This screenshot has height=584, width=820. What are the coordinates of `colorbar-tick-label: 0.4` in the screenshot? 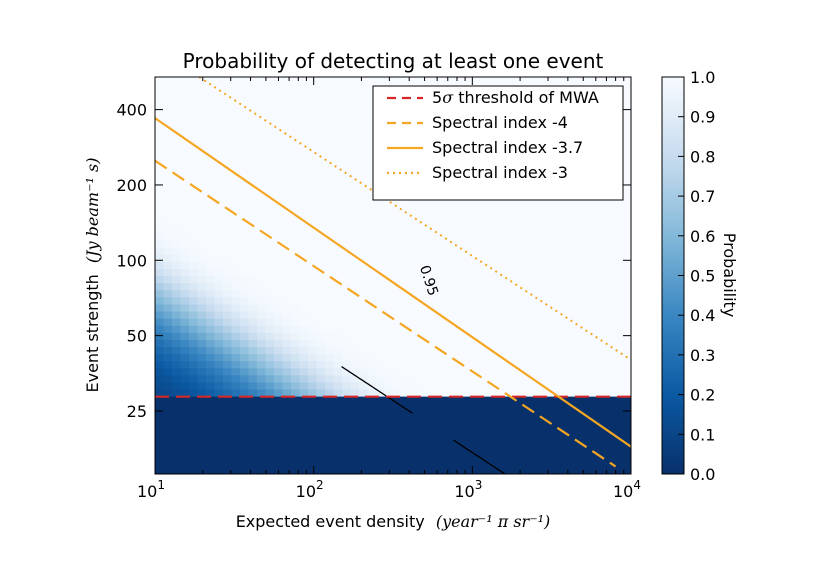 It's located at (702, 315).